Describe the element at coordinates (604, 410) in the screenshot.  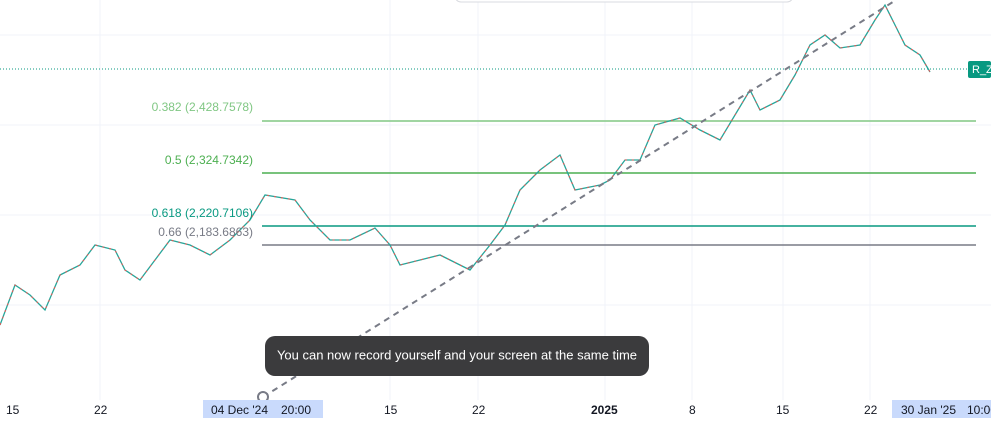
I see `x-tick-label: 2025` at that location.